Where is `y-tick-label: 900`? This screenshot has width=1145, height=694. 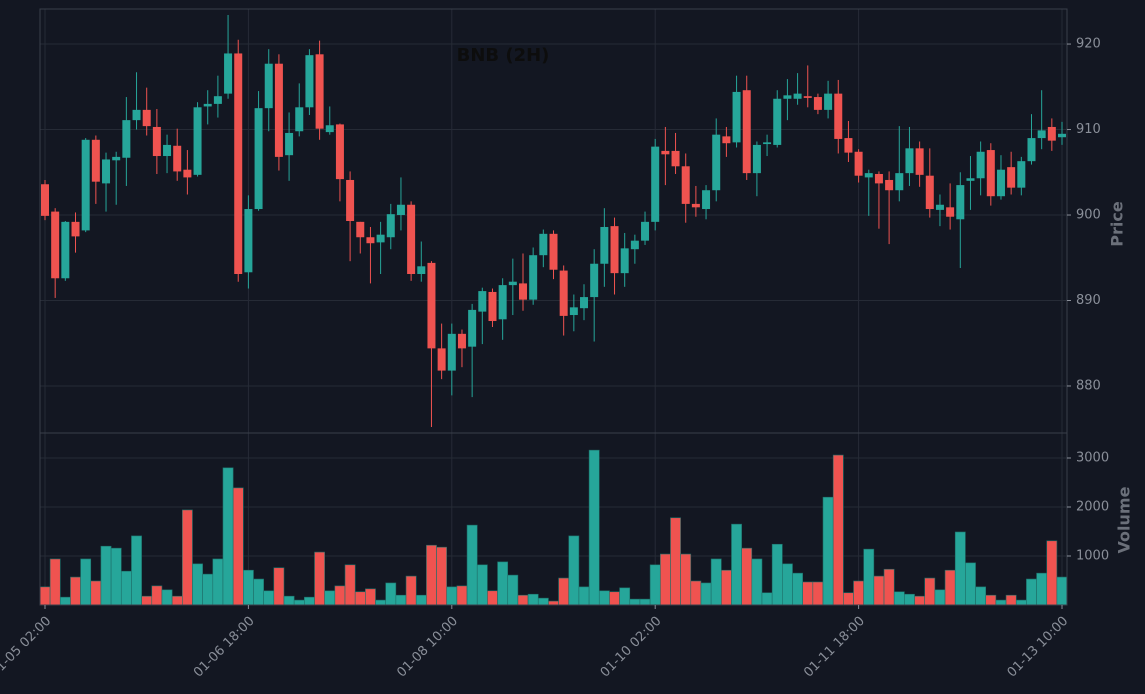 y-tick-label: 900 is located at coordinates (1088, 215).